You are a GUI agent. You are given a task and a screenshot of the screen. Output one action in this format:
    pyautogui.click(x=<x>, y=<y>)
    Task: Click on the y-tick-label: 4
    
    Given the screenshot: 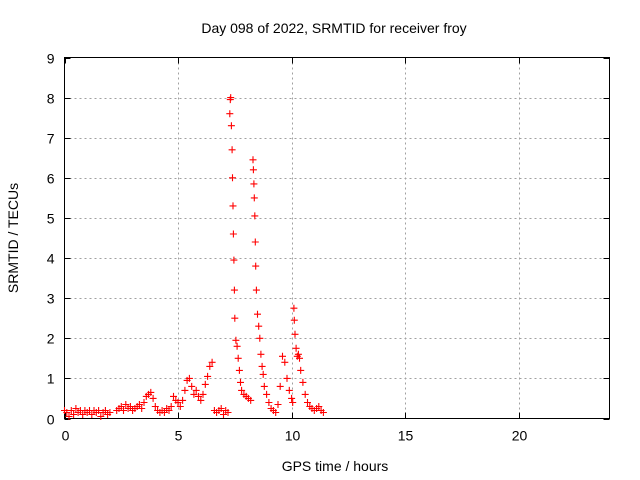 What is the action you would take?
    pyautogui.click(x=51, y=259)
    